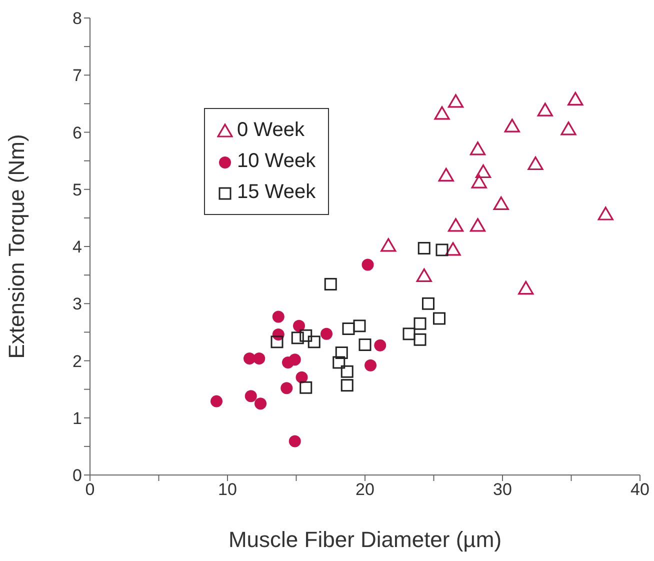 This screenshot has height=561, width=654. Describe the element at coordinates (77, 76) in the screenshot. I see `y-tick-label: 7` at that location.